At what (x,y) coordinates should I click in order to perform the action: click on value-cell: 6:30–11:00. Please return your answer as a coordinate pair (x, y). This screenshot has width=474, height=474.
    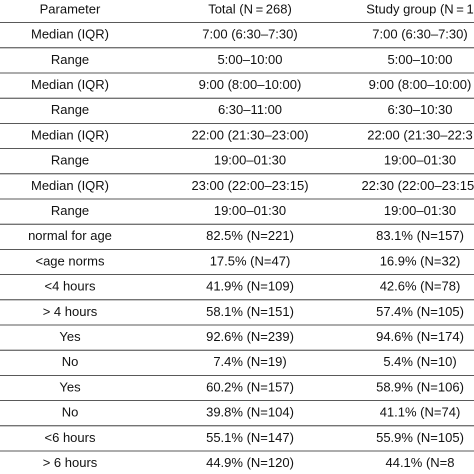
    Looking at the image, I should click on (250, 109).